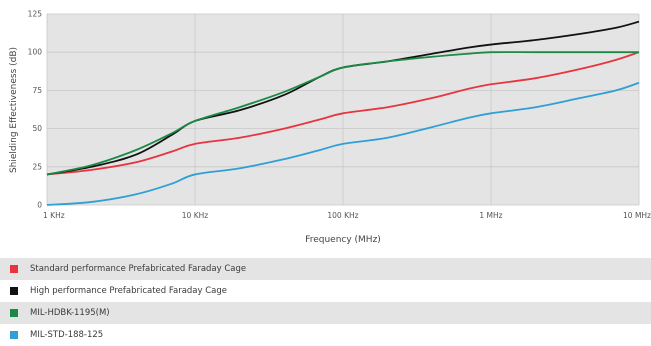 The image size is (651, 346). What do you see at coordinates (342, 215) in the screenshot?
I see `x-tick-label: 100 KHz` at bounding box center [342, 215].